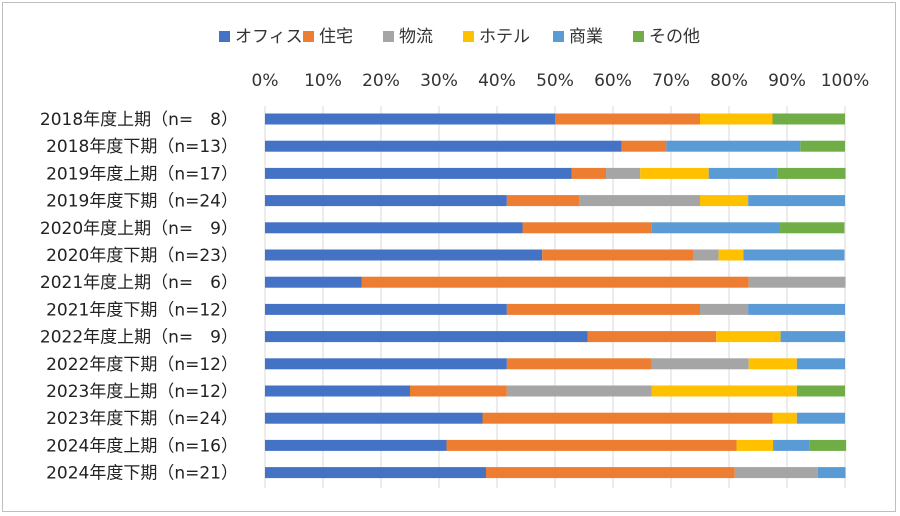 The image size is (900, 516). What do you see at coordinates (139, 283) in the screenshot?
I see `category-label-6: 2021年度上期（n= 6）` at bounding box center [139, 283].